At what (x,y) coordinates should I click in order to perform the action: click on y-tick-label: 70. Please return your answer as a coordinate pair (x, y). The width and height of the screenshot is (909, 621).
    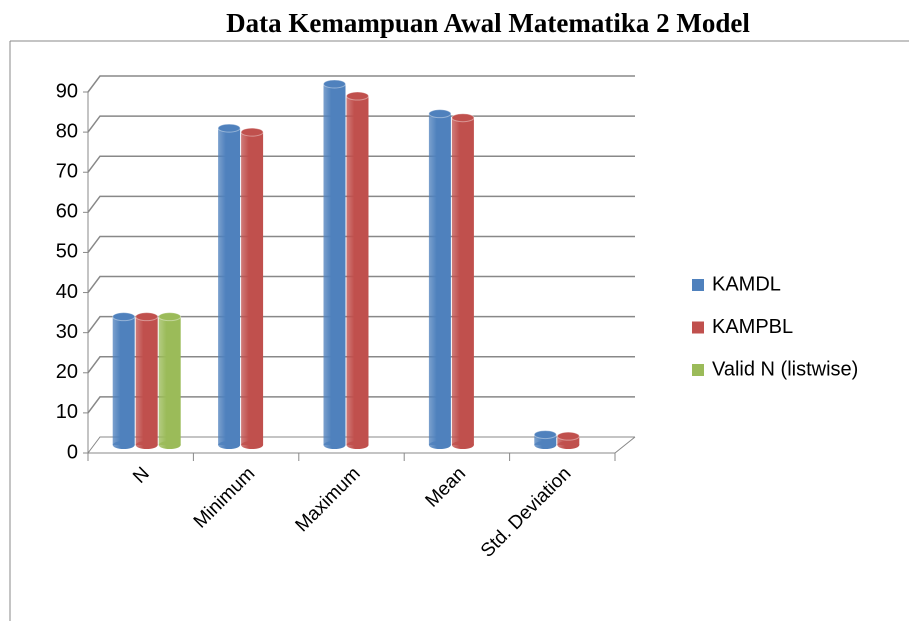
    Looking at the image, I should click on (67, 172).